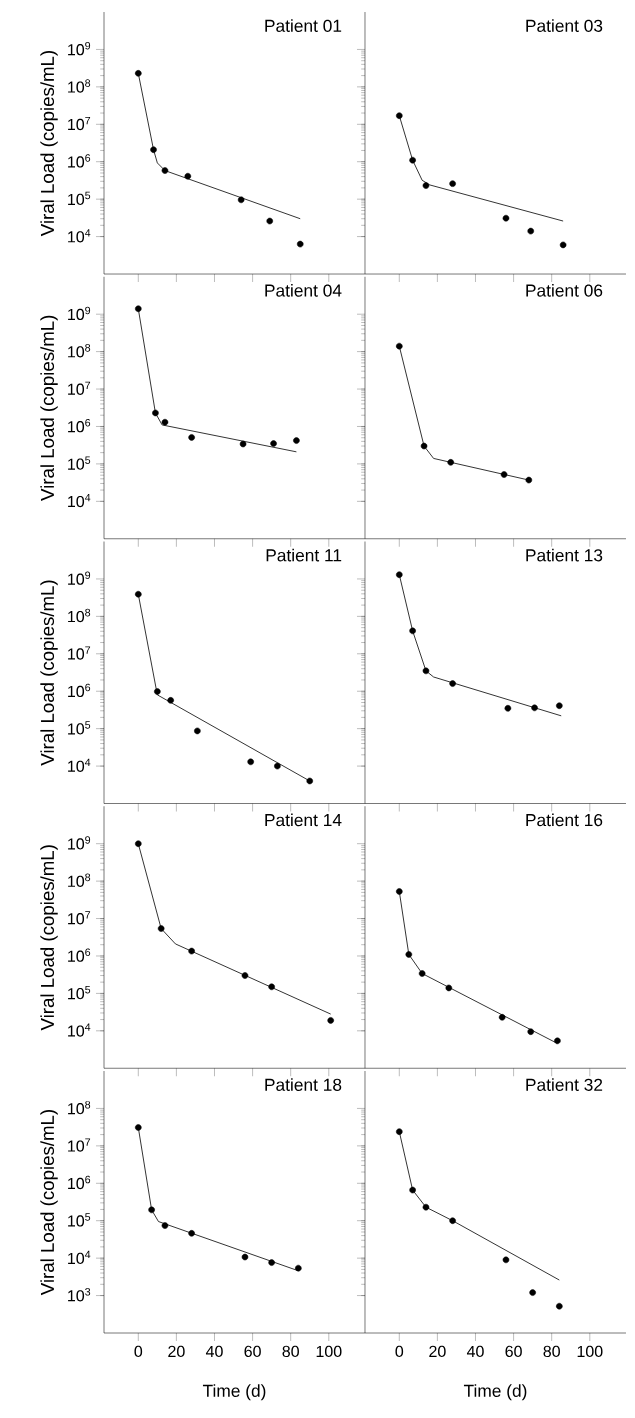  What do you see at coordinates (564, 820) in the screenshot?
I see `chart-title: Patient 16` at bounding box center [564, 820].